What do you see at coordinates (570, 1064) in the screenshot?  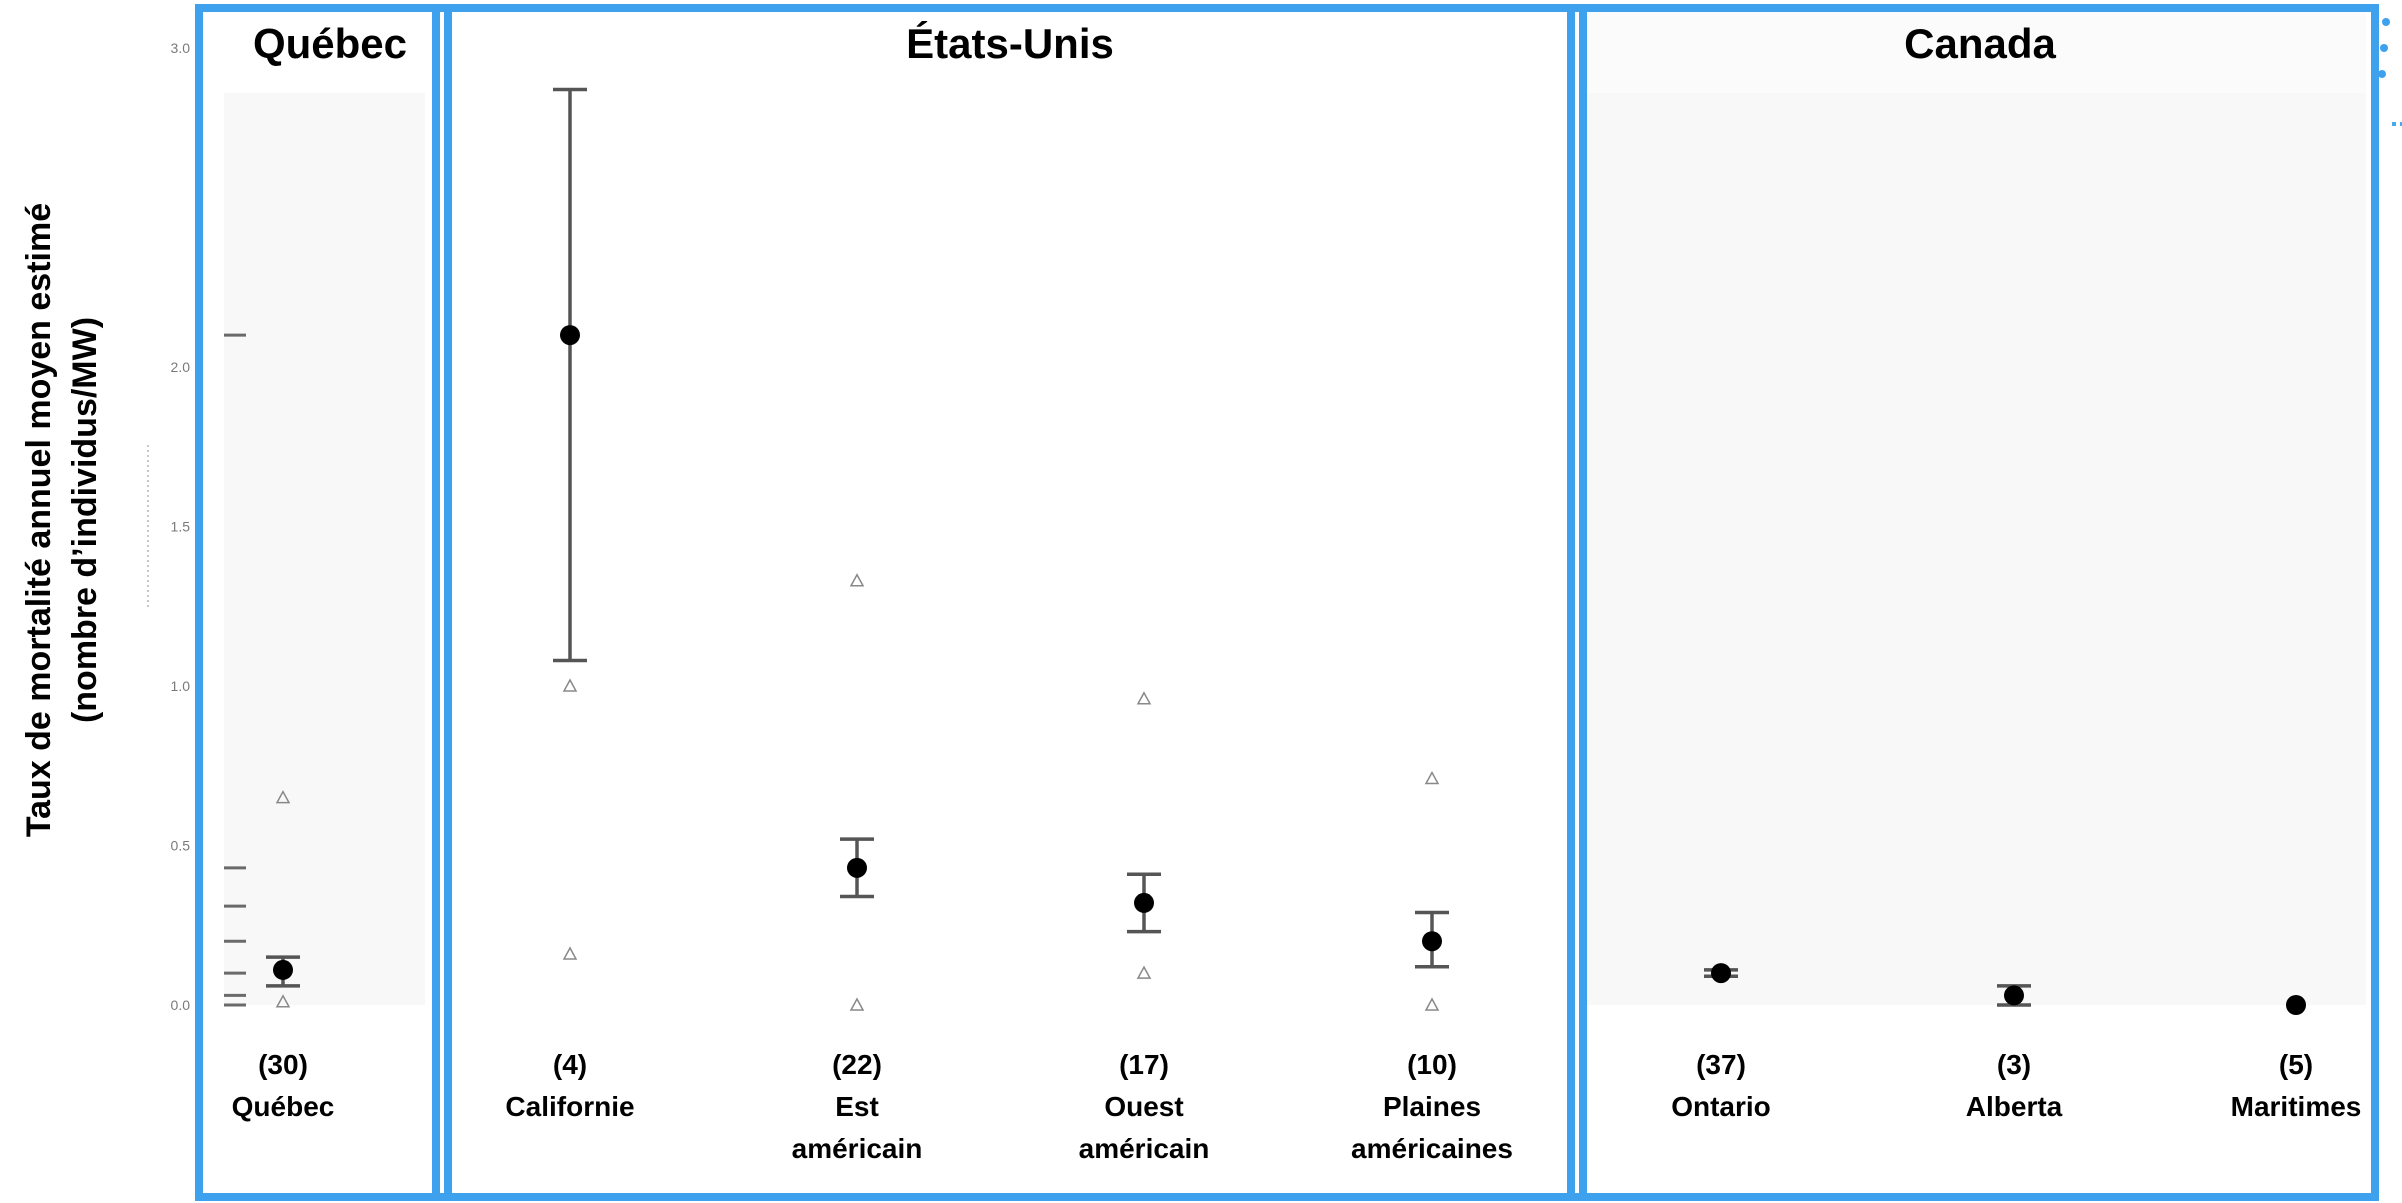 I see `category-count: (4)` at bounding box center [570, 1064].